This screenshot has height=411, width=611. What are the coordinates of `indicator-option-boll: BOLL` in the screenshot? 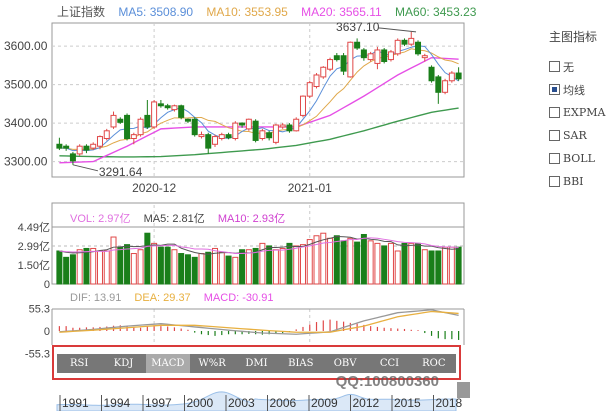 It's located at (577, 158).